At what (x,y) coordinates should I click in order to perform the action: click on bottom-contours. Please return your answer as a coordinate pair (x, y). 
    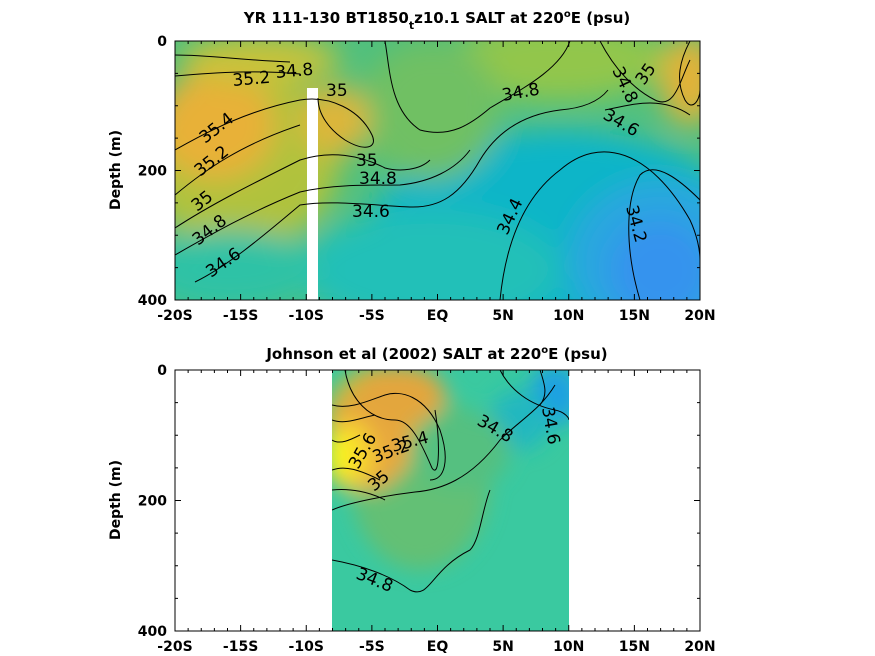
    Looking at the image, I should click on (450, 481).